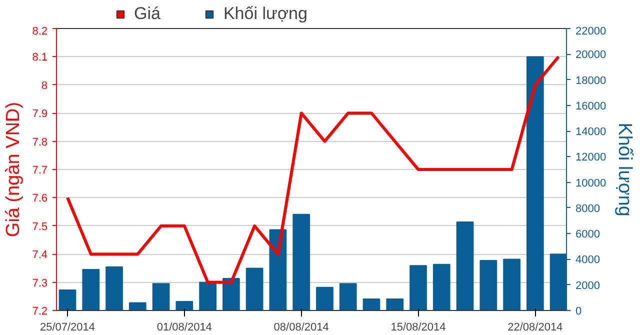 The height and width of the screenshot is (335, 640). What do you see at coordinates (147, 14) in the screenshot?
I see `legend-label: Giá` at bounding box center [147, 14].